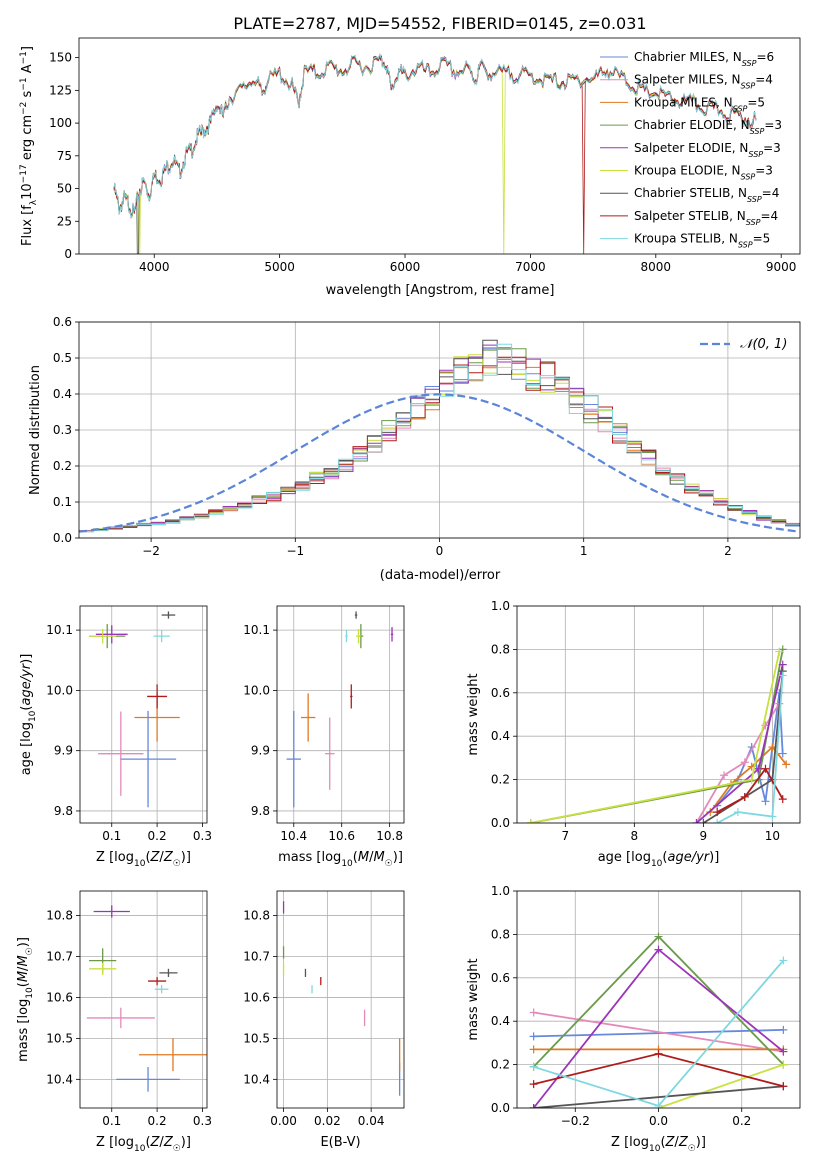 The image size is (819, 1170). What do you see at coordinates (34, 202) in the screenshot?
I see `spectrum-ylabel-part: λ` at bounding box center [34, 202].